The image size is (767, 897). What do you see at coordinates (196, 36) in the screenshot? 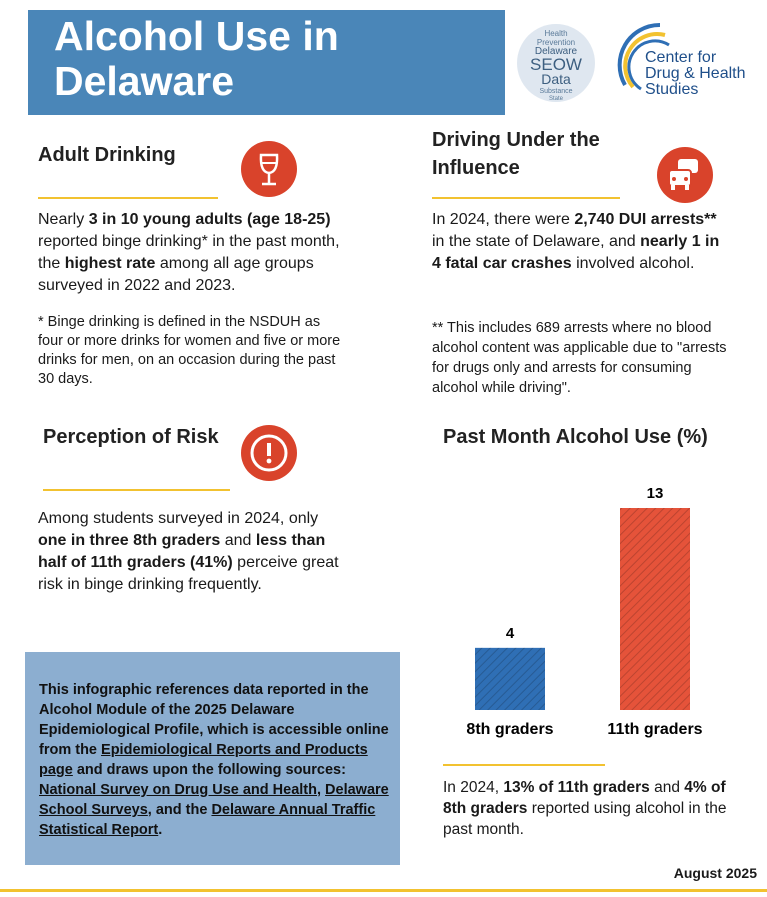
I see `title-line: Alcohol Use in` at bounding box center [196, 36].